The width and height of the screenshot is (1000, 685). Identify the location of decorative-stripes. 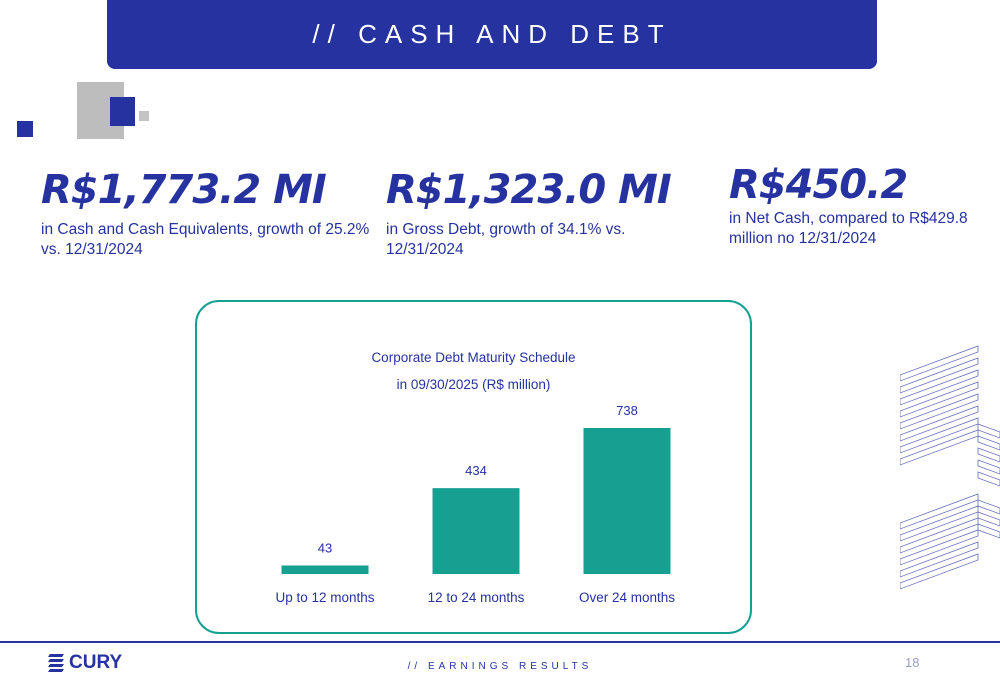
(950, 467).